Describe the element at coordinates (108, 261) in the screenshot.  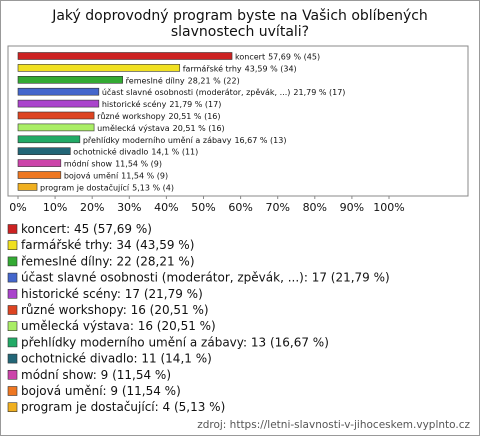
I see `legend-label: řemeslné dílny: 22 (28,21 %)` at that location.